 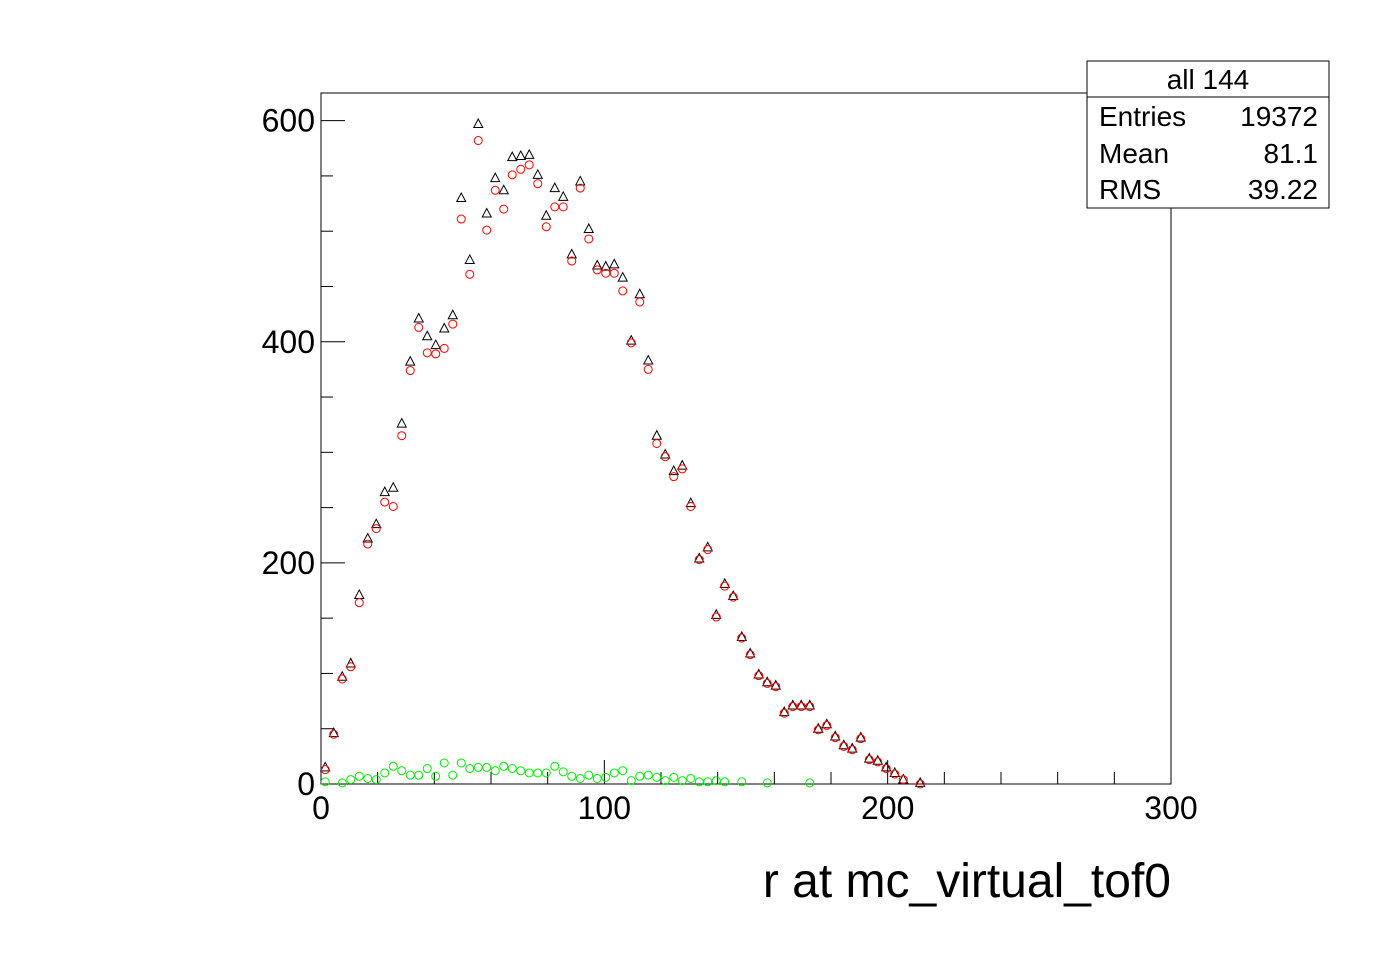 What do you see at coordinates (604, 808) in the screenshot?
I see `x-tick-label: 100` at bounding box center [604, 808].